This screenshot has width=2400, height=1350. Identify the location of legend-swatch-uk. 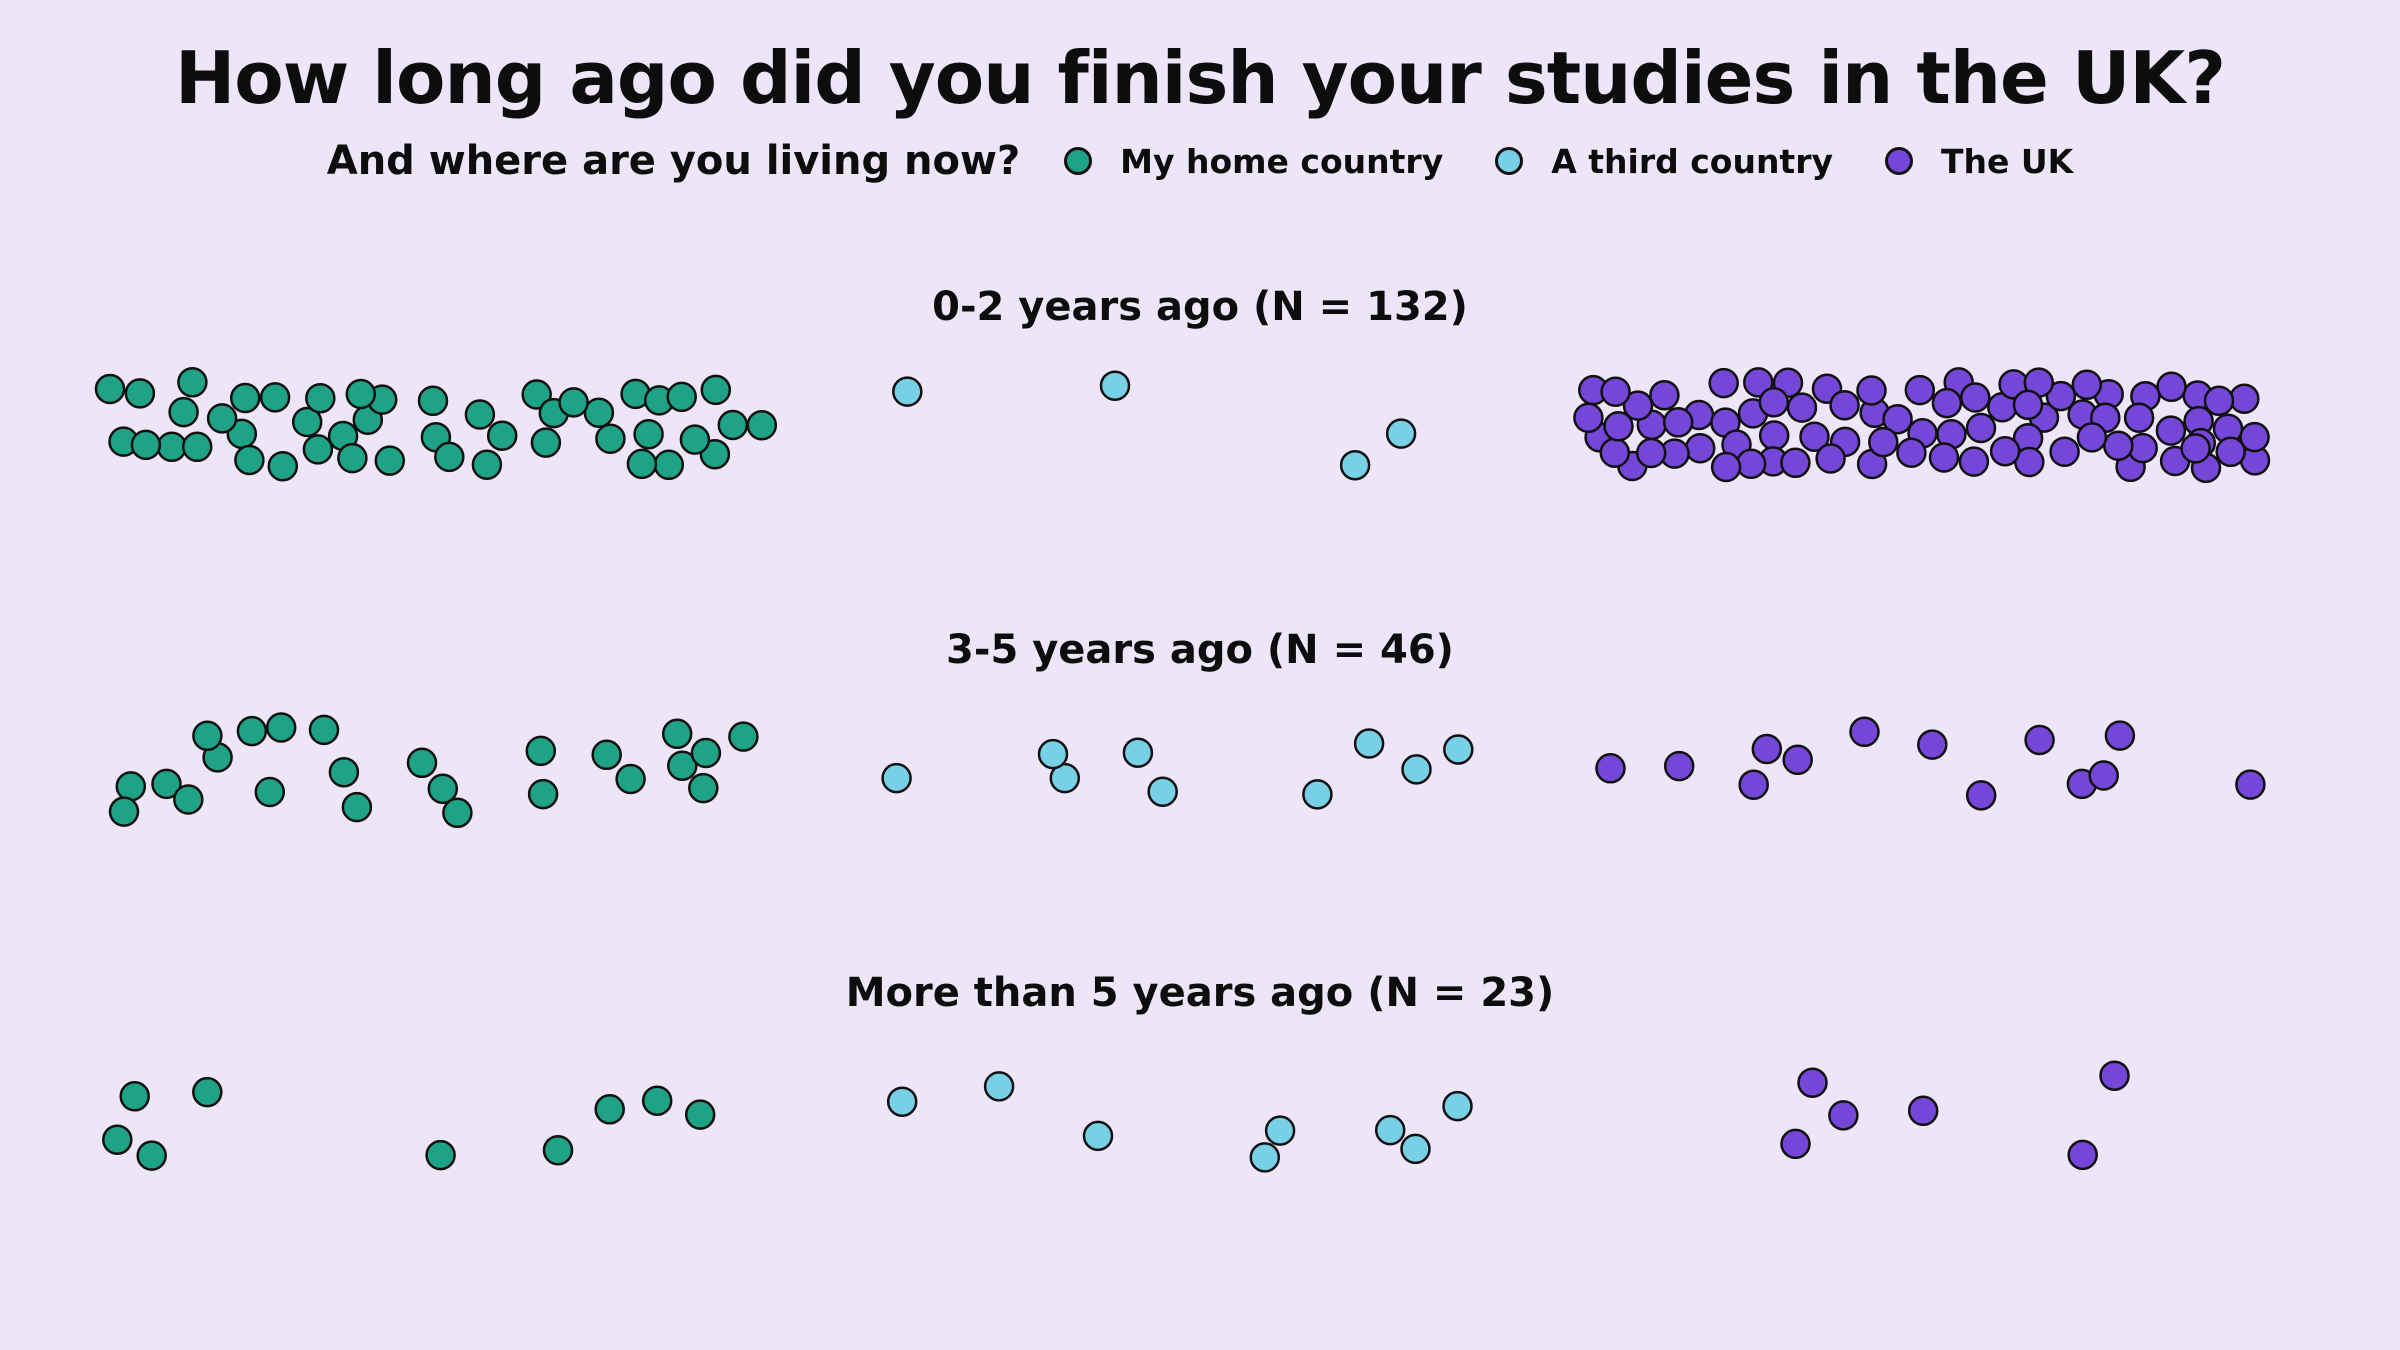
(1899, 161).